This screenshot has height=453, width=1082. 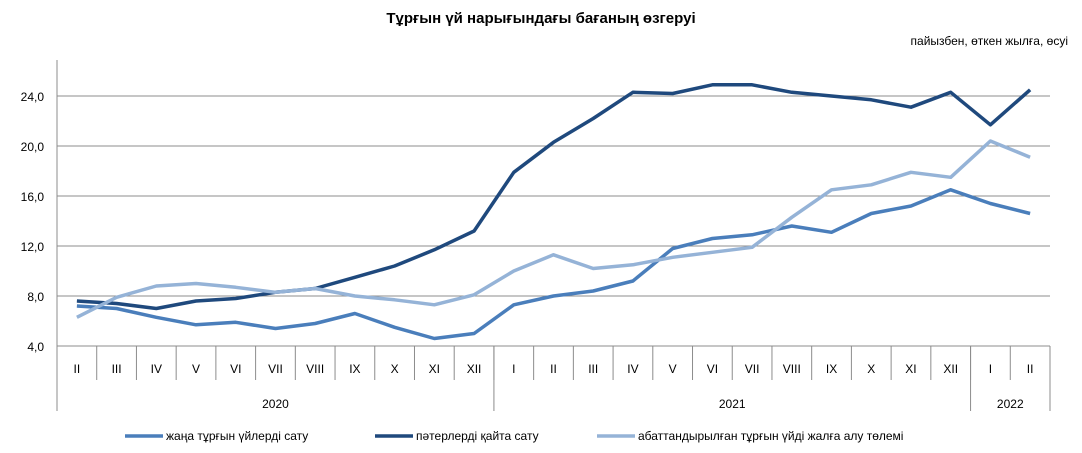 What do you see at coordinates (33, 147) in the screenshot?
I see `y-tick-label: 20,0` at bounding box center [33, 147].